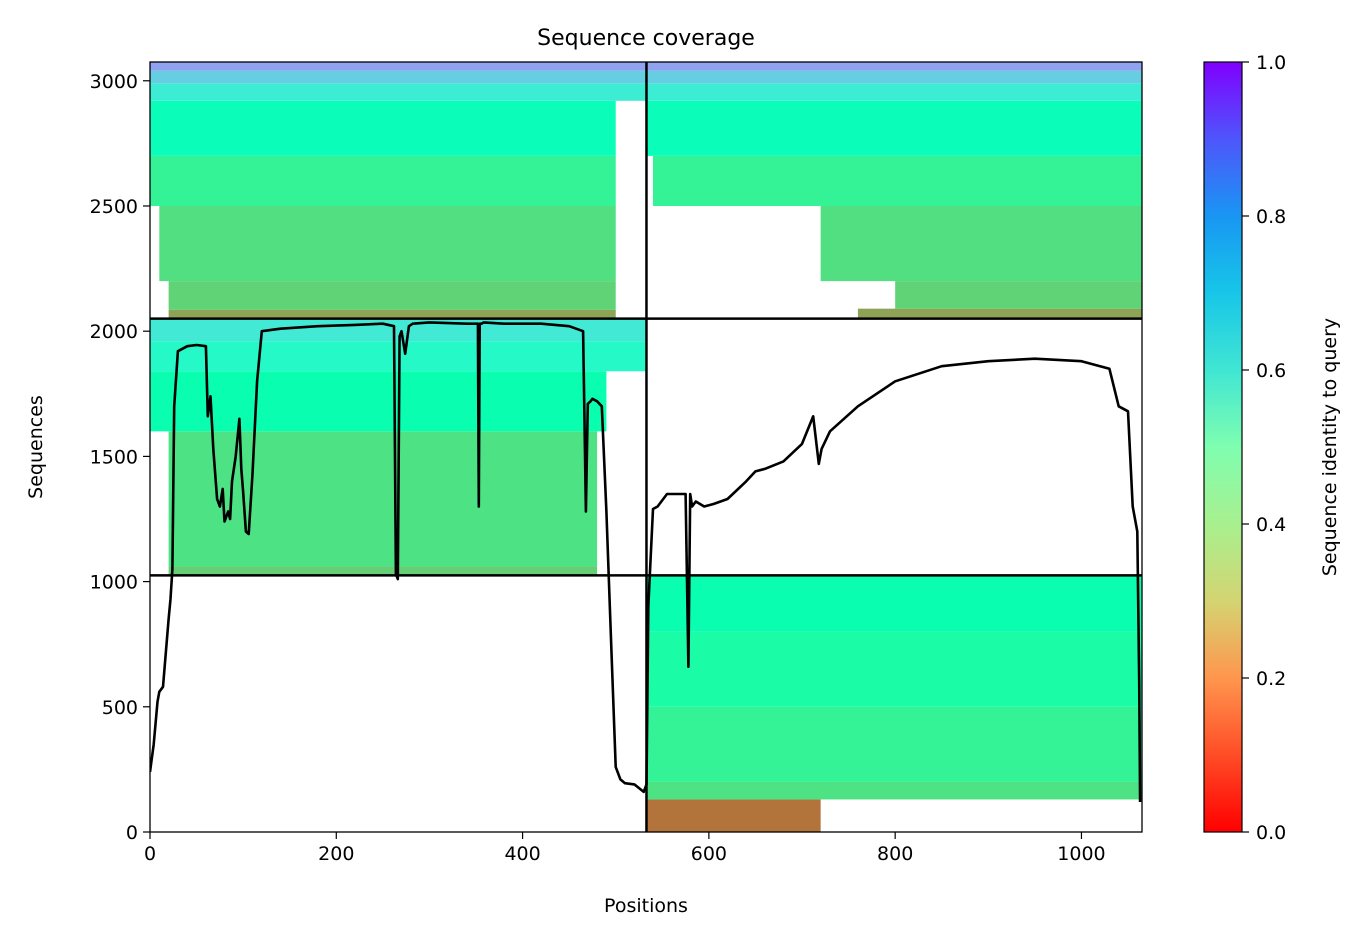 The height and width of the screenshot is (943, 1364). What do you see at coordinates (114, 583) in the screenshot?
I see `y-tick-label: 1000` at bounding box center [114, 583].